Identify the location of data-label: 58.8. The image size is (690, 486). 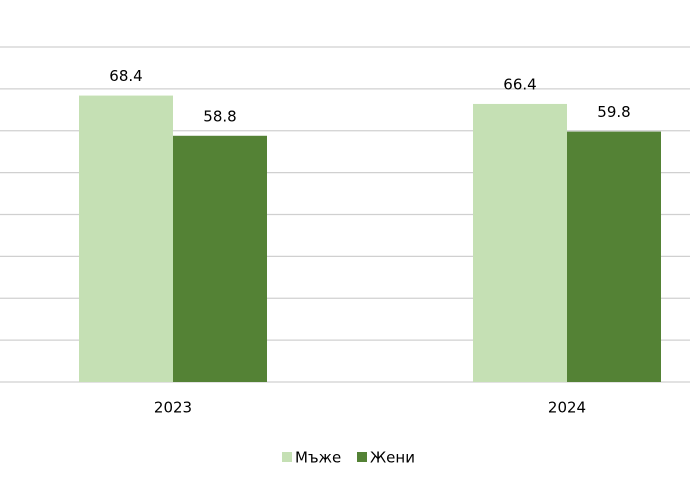
(219, 116).